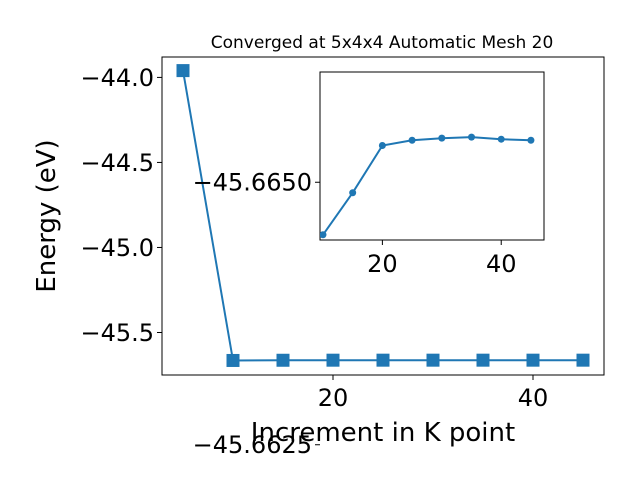 The height and width of the screenshot is (480, 640). I want to click on inset-plot-frame, so click(432, 156).